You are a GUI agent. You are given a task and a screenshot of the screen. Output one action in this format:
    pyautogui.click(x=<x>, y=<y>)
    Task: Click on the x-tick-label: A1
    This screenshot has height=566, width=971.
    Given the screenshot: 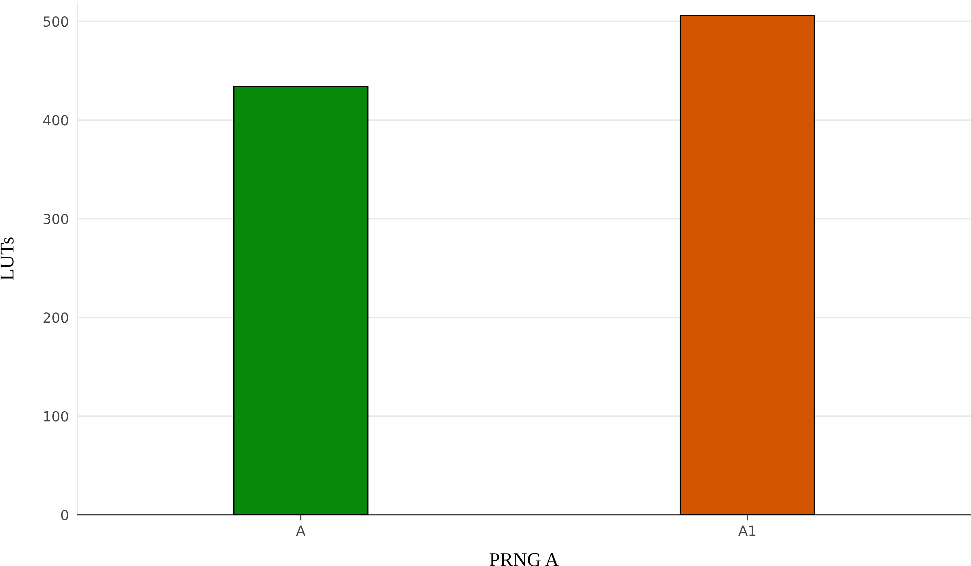 What is the action you would take?
    pyautogui.click(x=747, y=531)
    